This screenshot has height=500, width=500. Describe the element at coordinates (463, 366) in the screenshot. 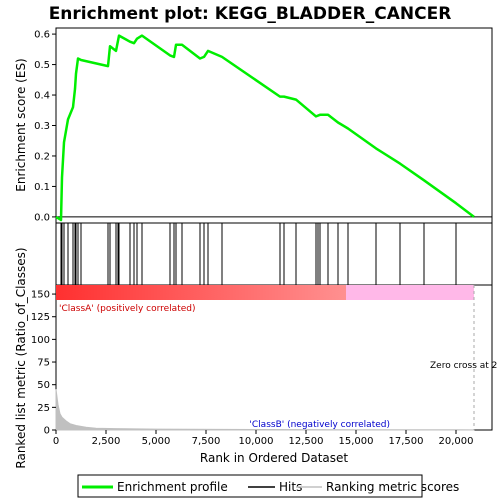

I see `zero-cross-label: Zero cross at 2` at that location.